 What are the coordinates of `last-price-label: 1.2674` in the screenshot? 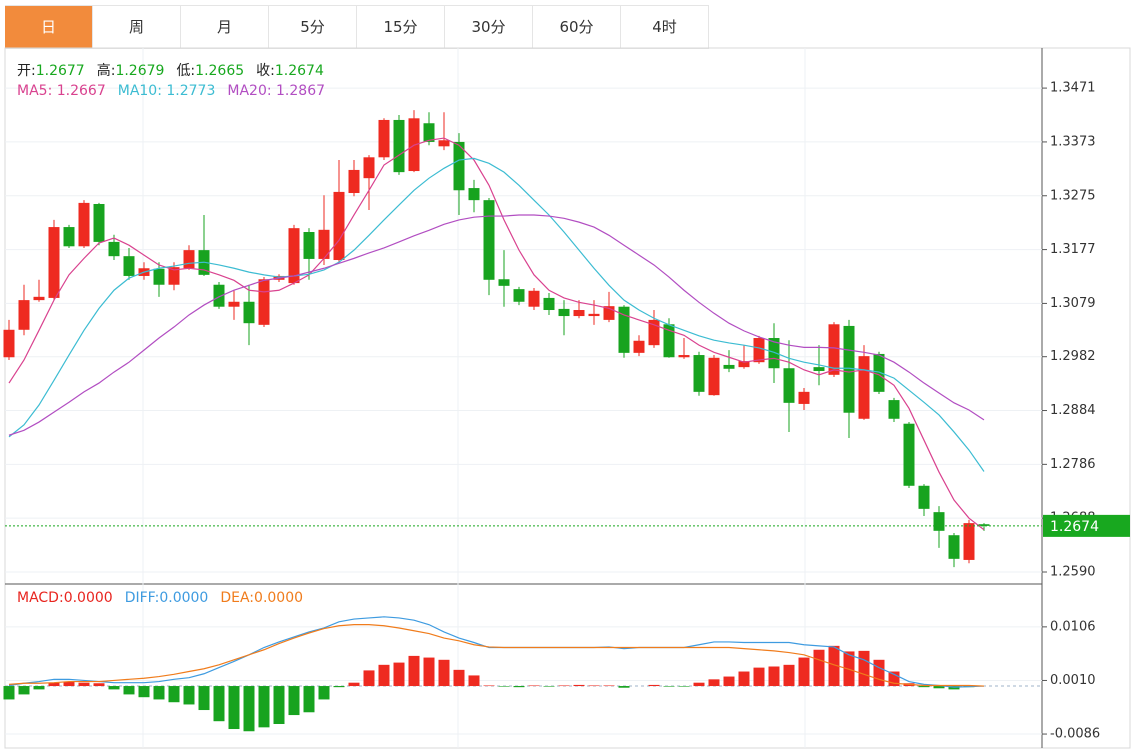 It's located at (1074, 527).